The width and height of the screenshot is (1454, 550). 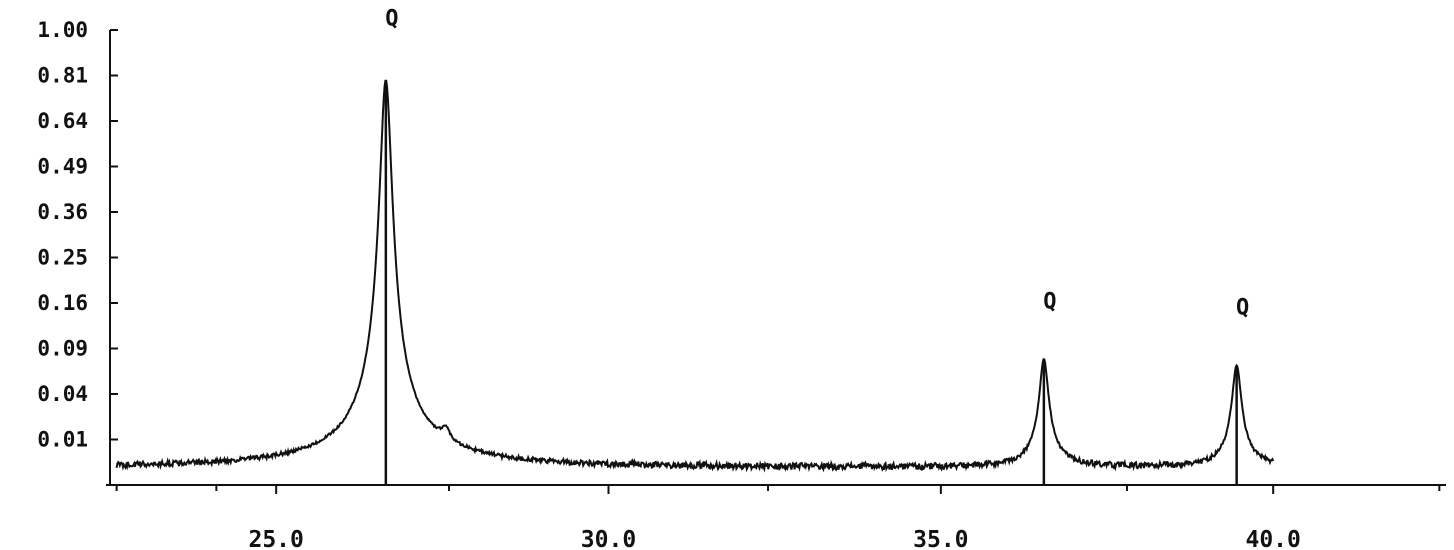 I want to click on y-tick-label: 0.36, so click(x=62, y=212).